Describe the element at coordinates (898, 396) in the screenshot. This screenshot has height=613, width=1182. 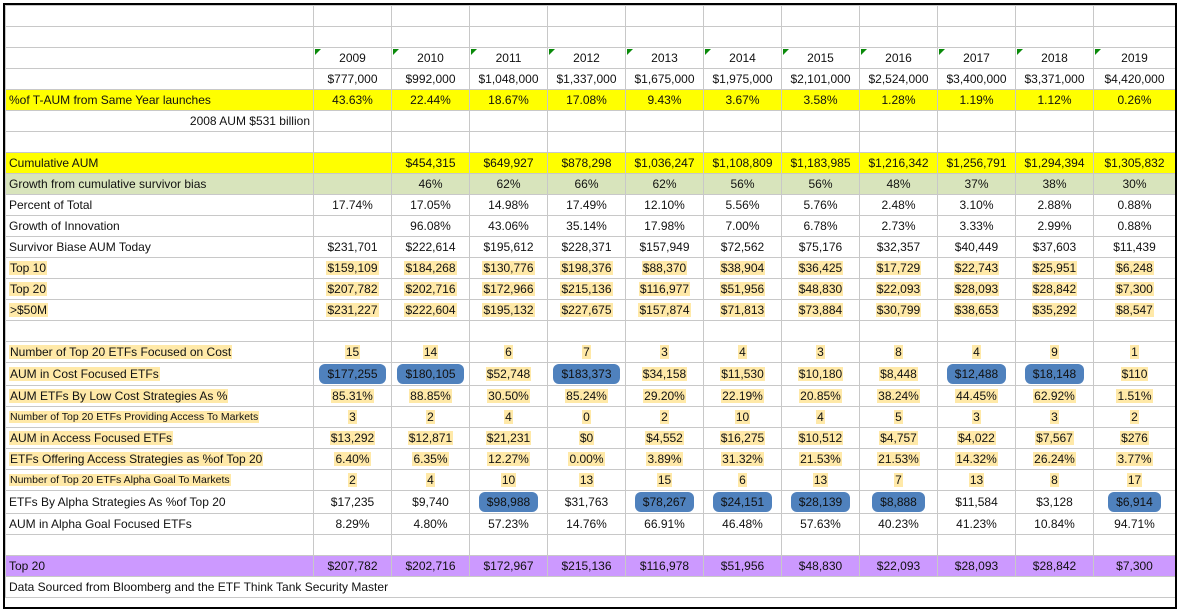
I see `value-cell: 38.24%` at that location.